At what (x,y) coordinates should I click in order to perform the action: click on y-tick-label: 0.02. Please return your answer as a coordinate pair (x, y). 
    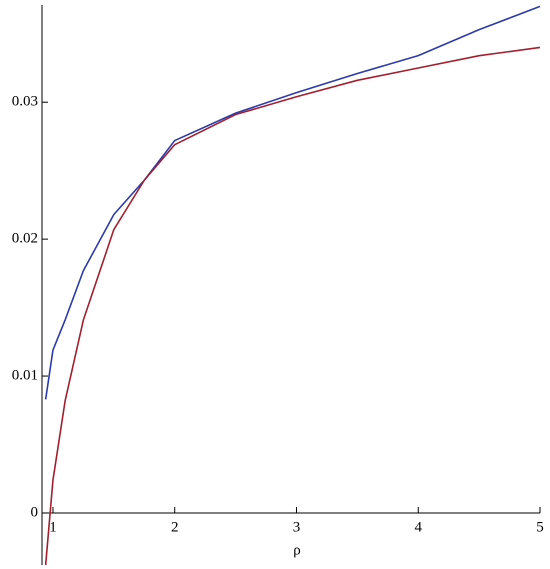
    Looking at the image, I should click on (25, 239).